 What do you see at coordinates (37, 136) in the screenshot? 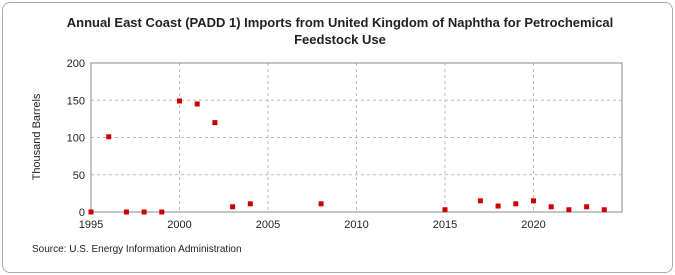
I see `y-axis-label: Thousand Barrels` at bounding box center [37, 136].